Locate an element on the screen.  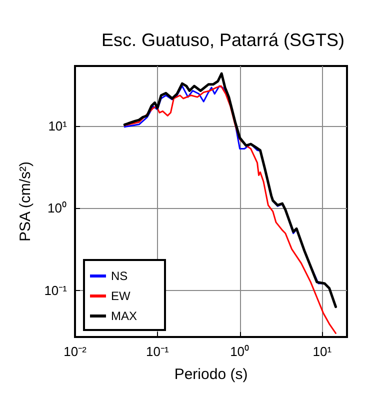
x-tick-label: 10⁻² is located at coordinates (76, 351).